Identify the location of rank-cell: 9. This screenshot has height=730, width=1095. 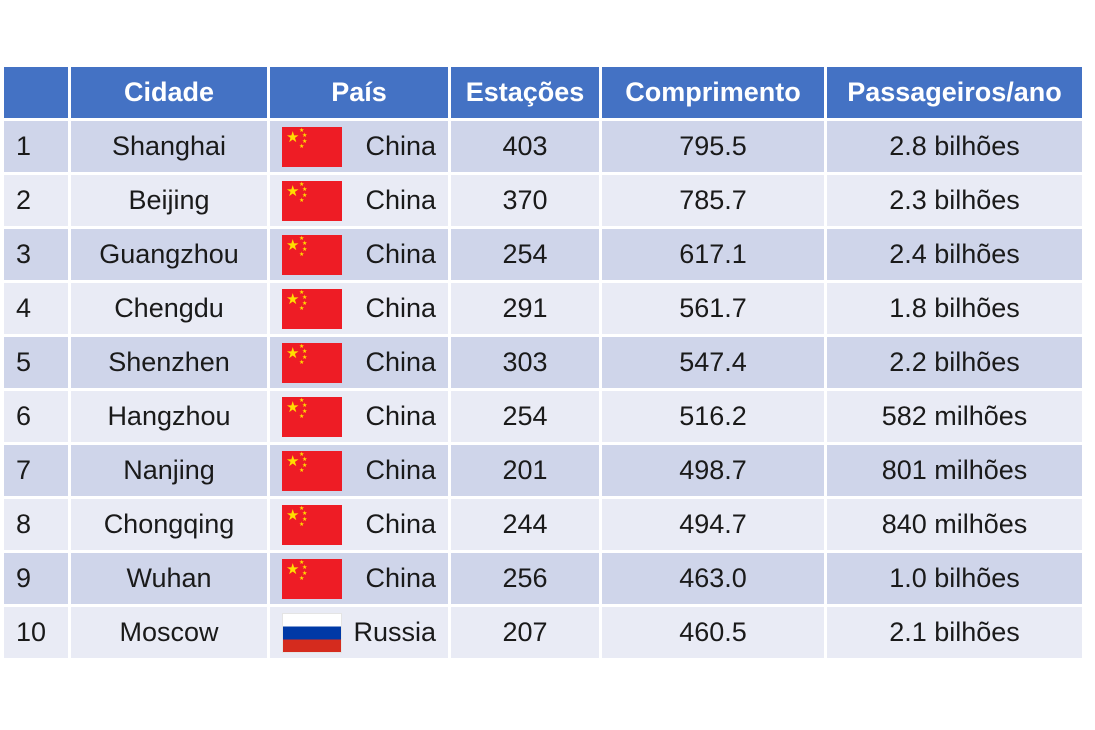
(36, 578).